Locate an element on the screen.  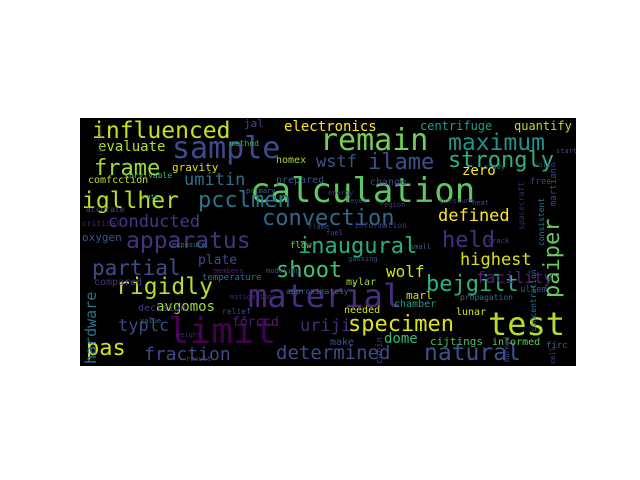
word-chamber: chamber is located at coordinates (415, 304).